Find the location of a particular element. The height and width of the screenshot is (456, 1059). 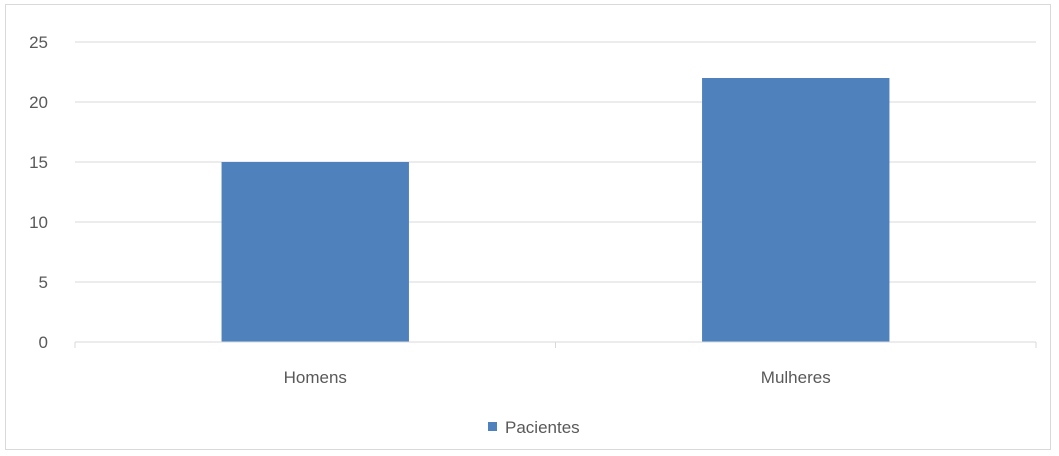

y-tick-label-10: 10 is located at coordinates (38, 222).